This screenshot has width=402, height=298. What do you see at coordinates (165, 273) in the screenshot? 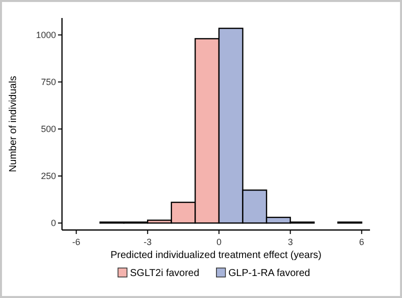
I see `legend-label: SGLT2i favored` at bounding box center [165, 273].